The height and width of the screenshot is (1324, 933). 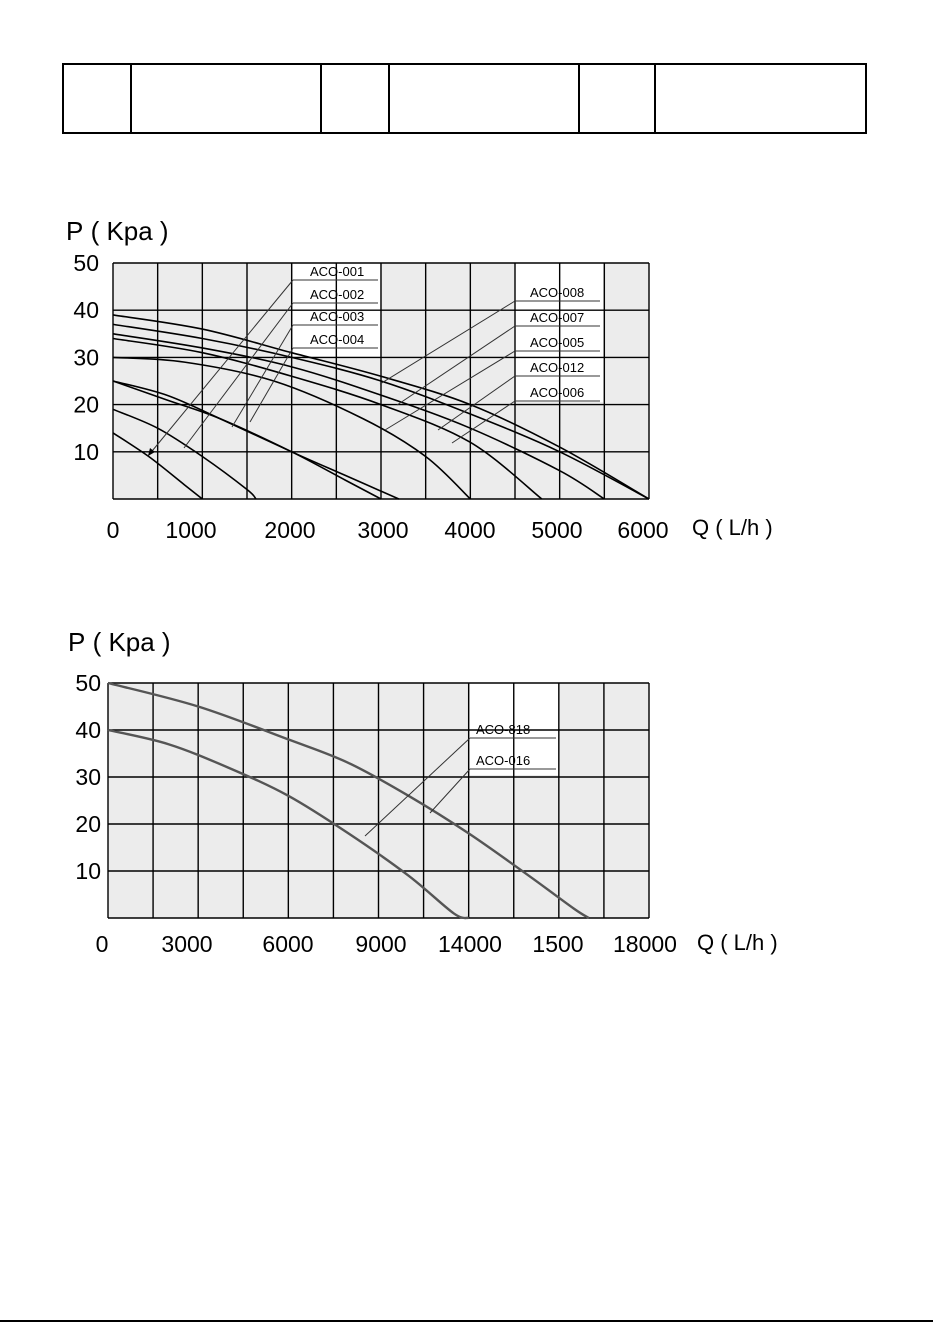 I want to click on series-callout: ACO-003, so click(x=304, y=368).